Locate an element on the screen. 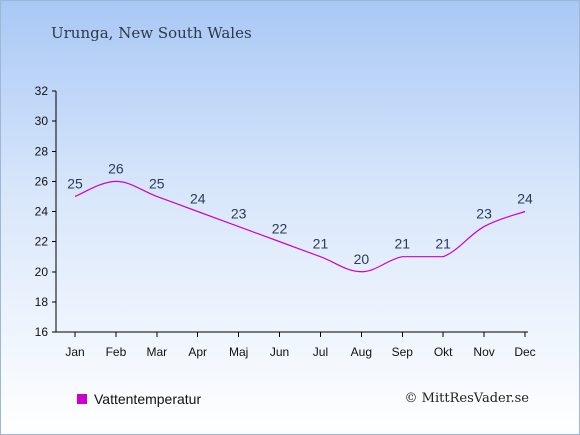 The height and width of the screenshot is (435, 580). y-tick-label: 28 is located at coordinates (42, 151).